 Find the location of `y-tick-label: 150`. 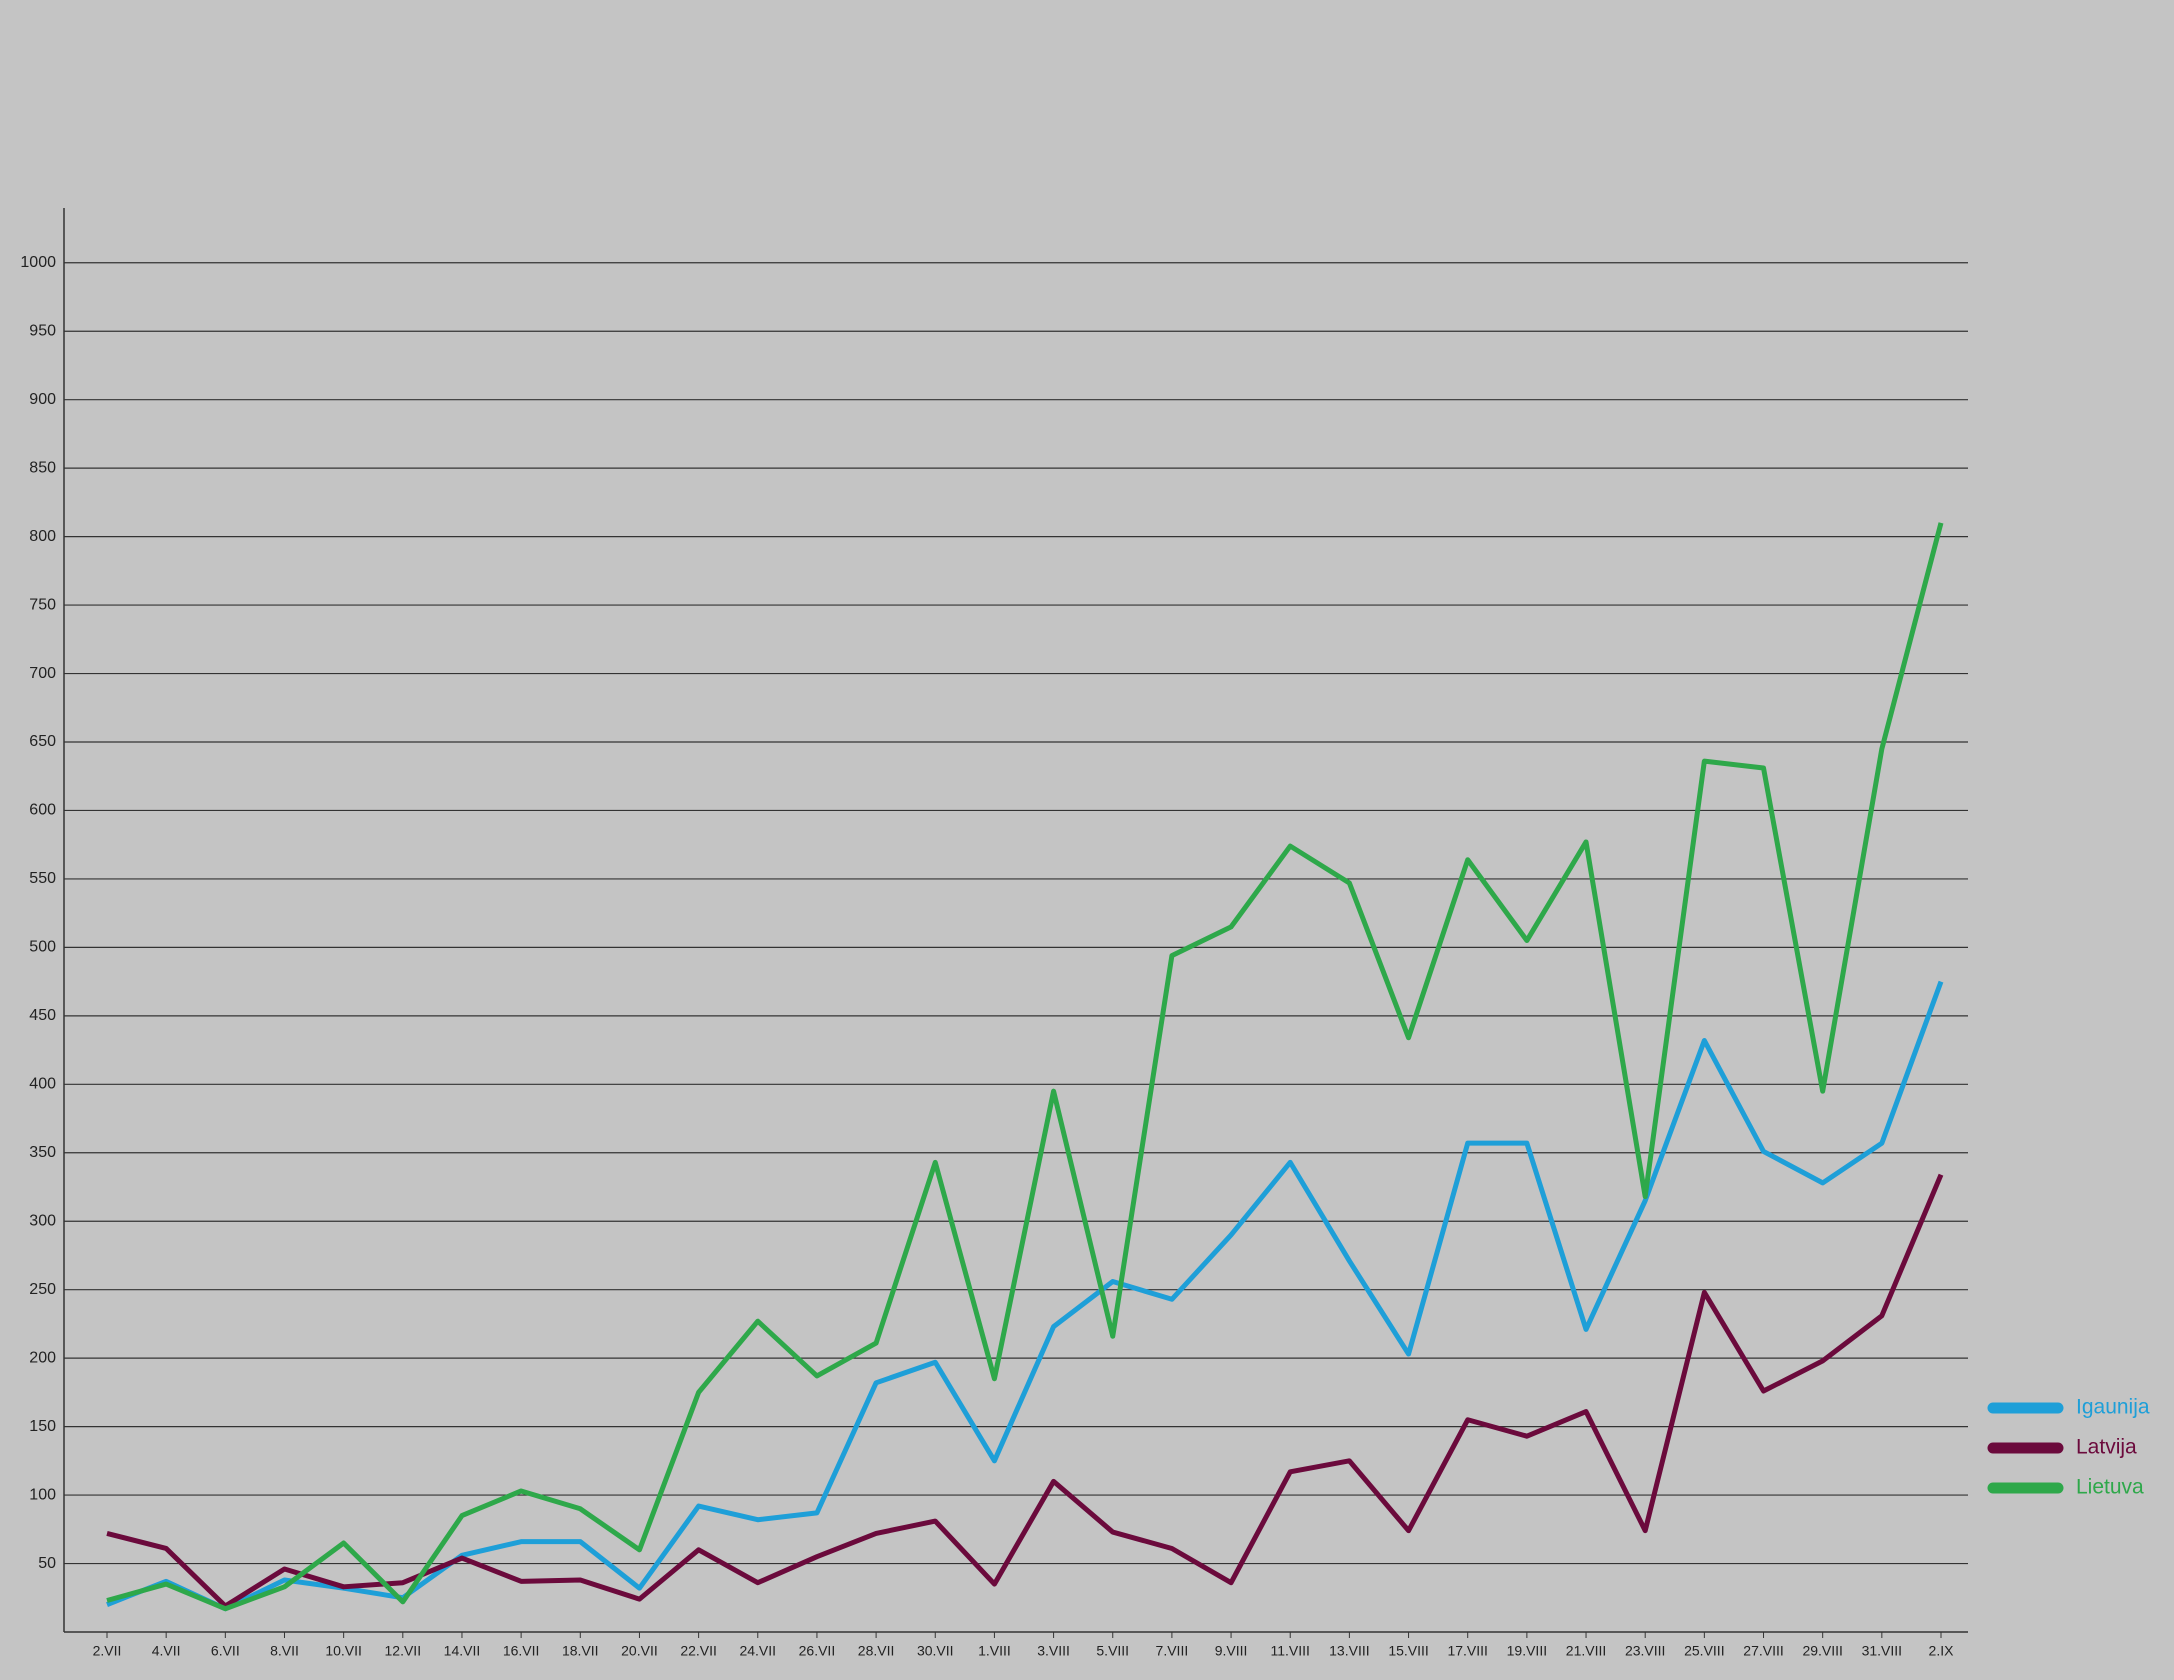

y-tick-label: 150 is located at coordinates (42, 1426).